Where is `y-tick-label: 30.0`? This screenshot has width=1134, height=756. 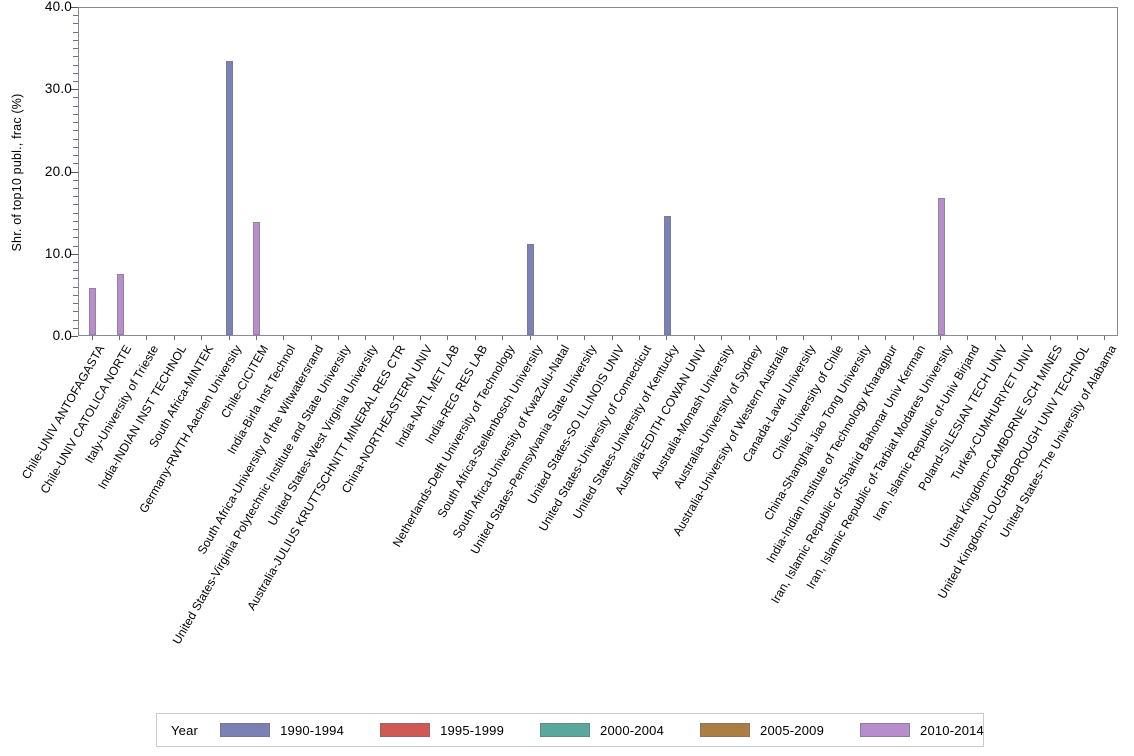
y-tick-label: 30.0 is located at coordinates (58, 89).